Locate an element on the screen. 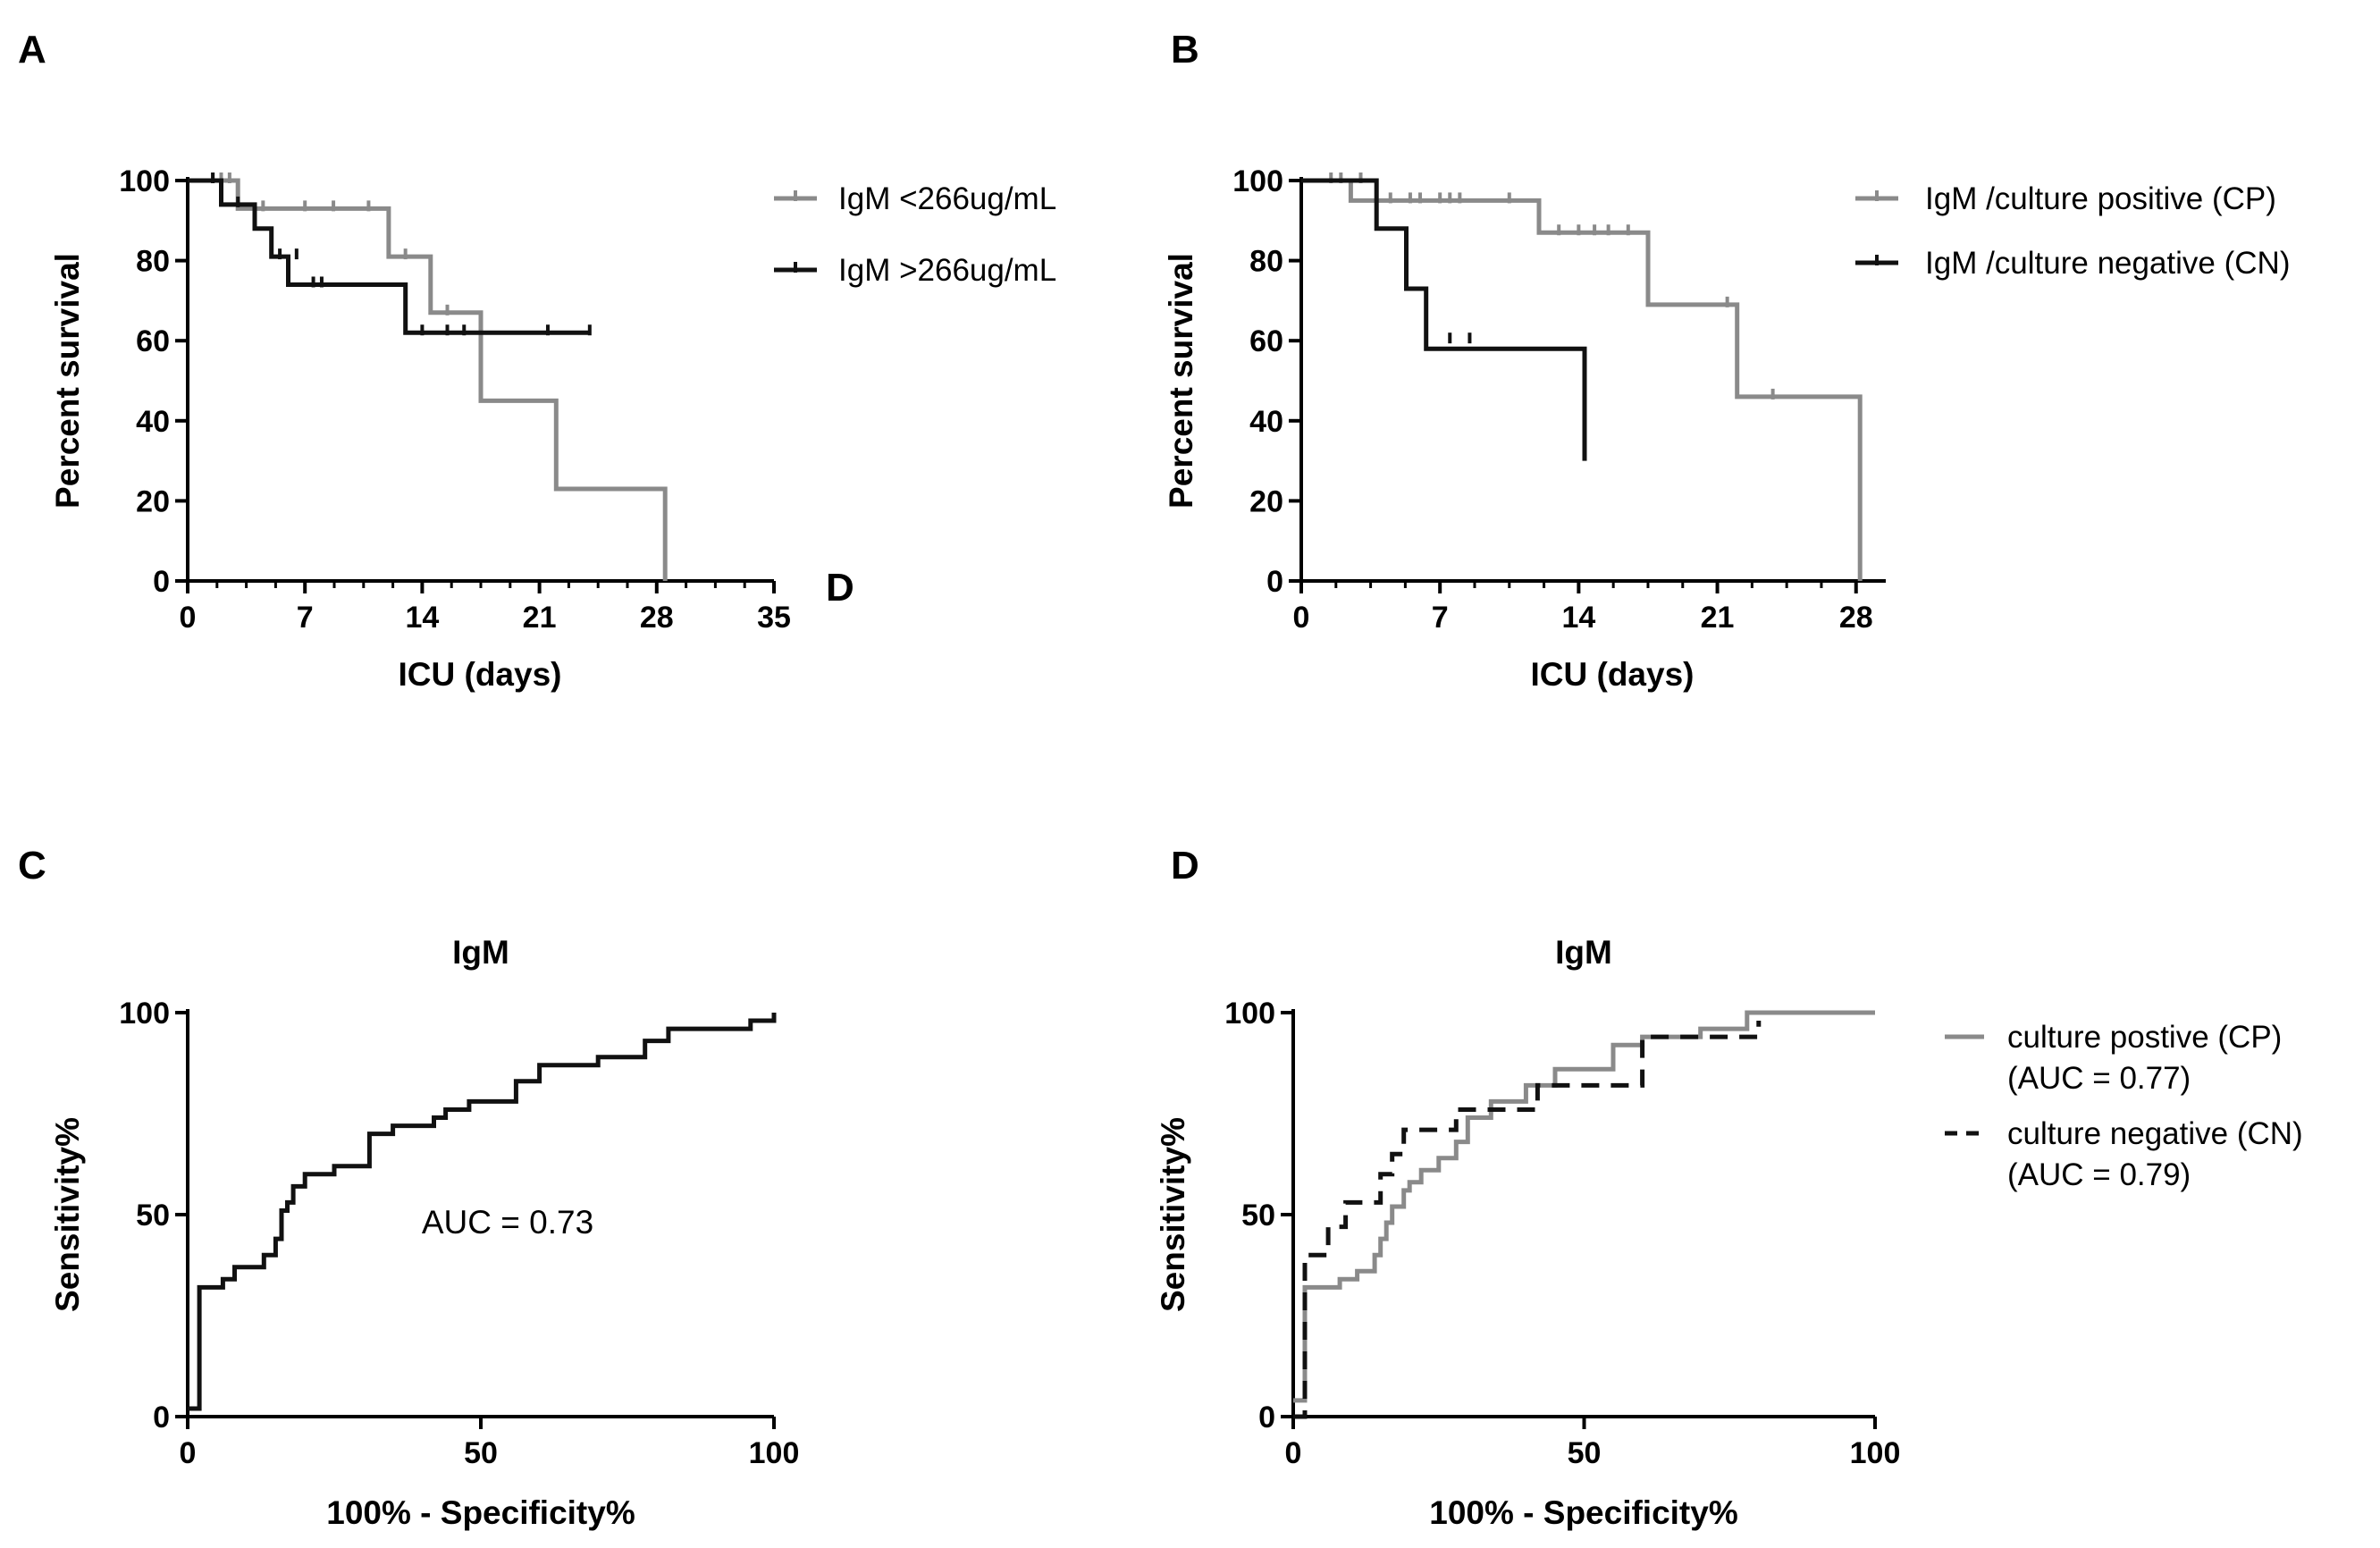  legend-label-1: IgM <266ug/mL is located at coordinates (947, 199).